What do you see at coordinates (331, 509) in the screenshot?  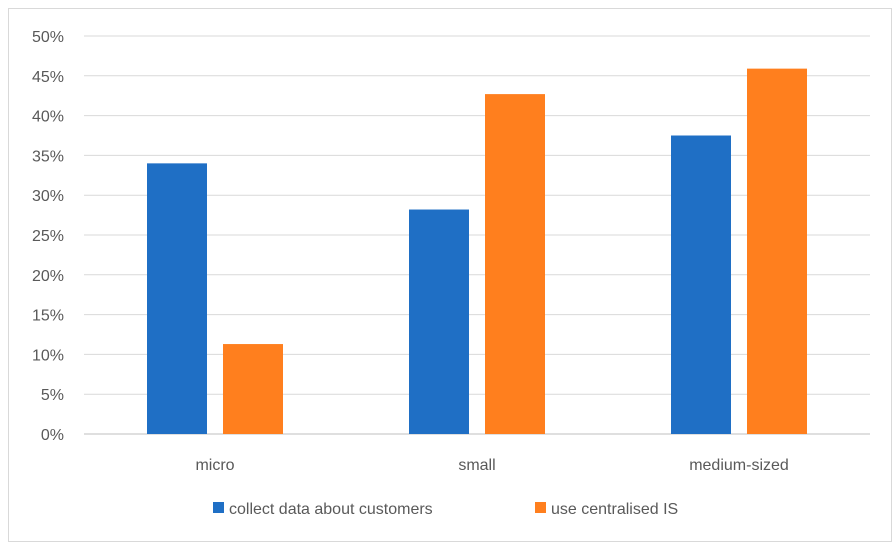 I see `legend-label: collect data about customers` at bounding box center [331, 509].